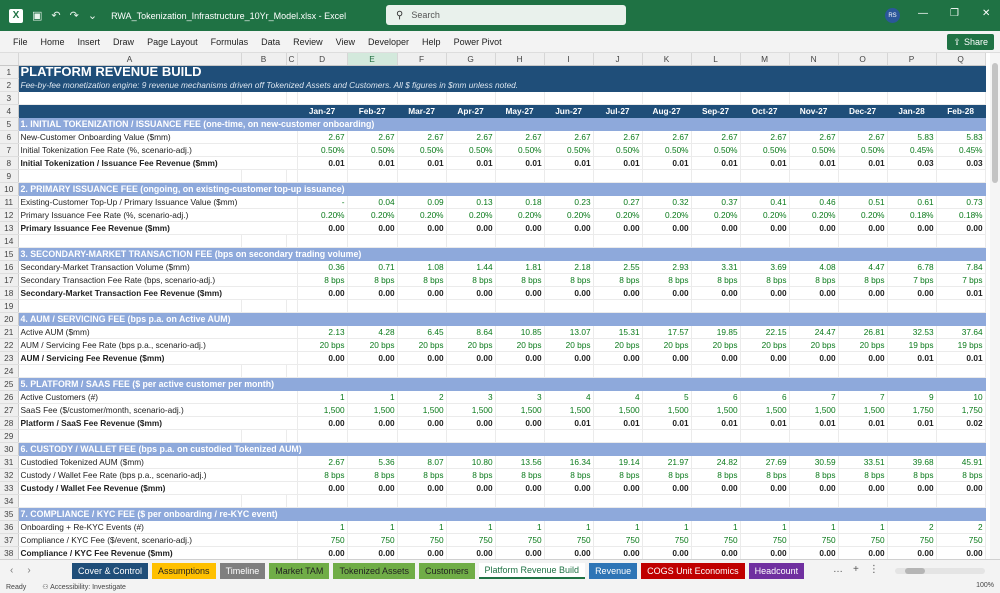 The height and width of the screenshot is (593, 1000). I want to click on value-cell: 0.03, so click(961, 163).